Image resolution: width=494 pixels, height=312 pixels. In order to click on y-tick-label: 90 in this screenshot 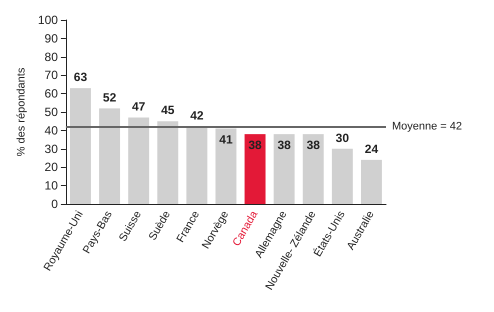, I will do `click(51, 38)`.